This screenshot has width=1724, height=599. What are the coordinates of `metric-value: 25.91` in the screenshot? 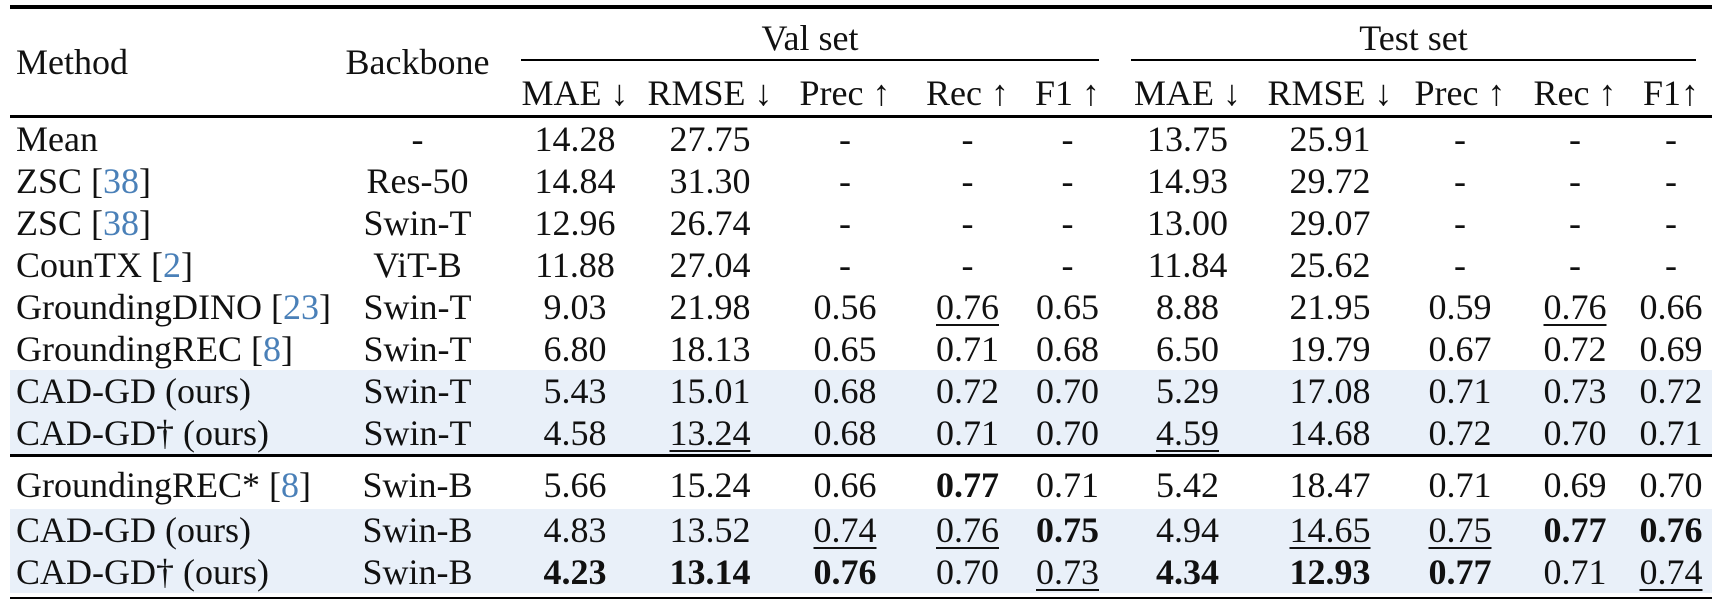 It's located at (1330, 139).